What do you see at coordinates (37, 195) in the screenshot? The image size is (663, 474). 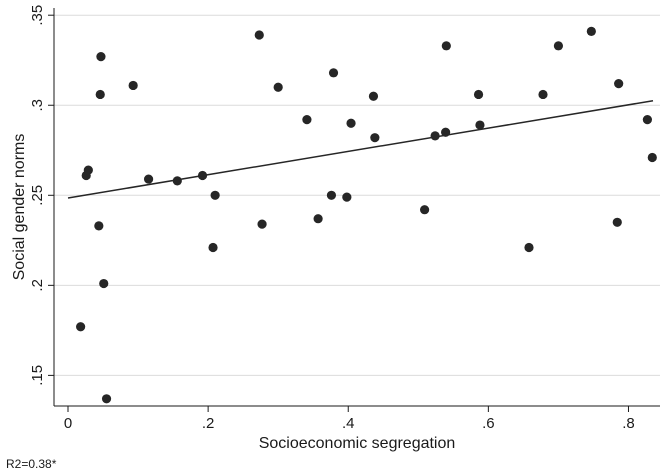 I see `y-tick-label: .25` at bounding box center [37, 195].